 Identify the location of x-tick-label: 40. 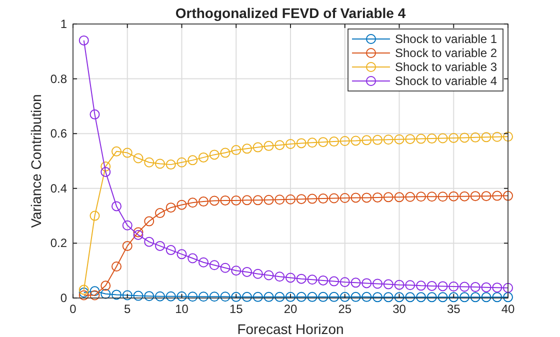
(508, 309).